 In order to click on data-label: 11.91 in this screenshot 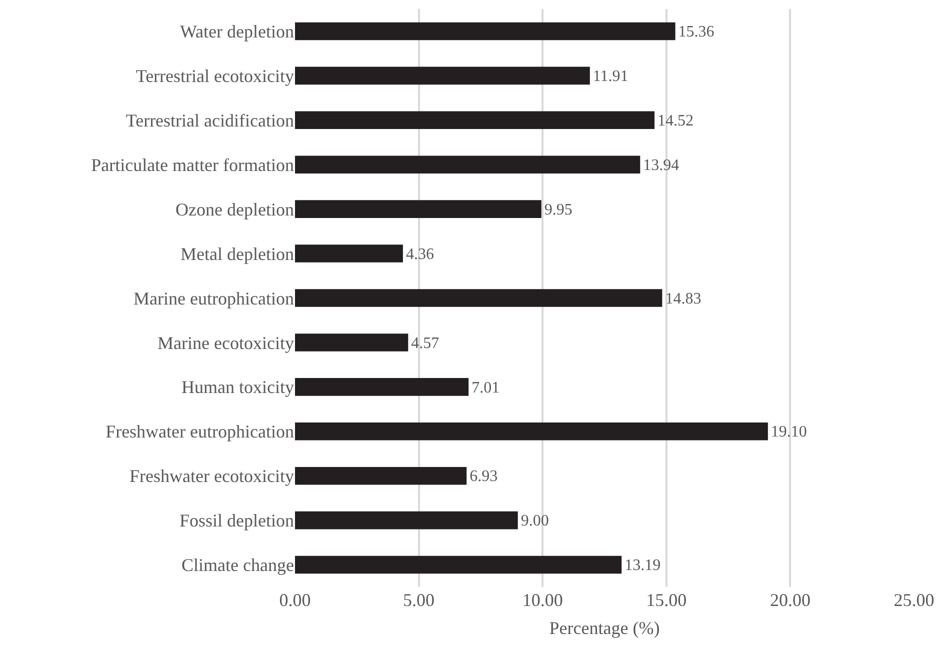, I will do `click(610, 77)`.